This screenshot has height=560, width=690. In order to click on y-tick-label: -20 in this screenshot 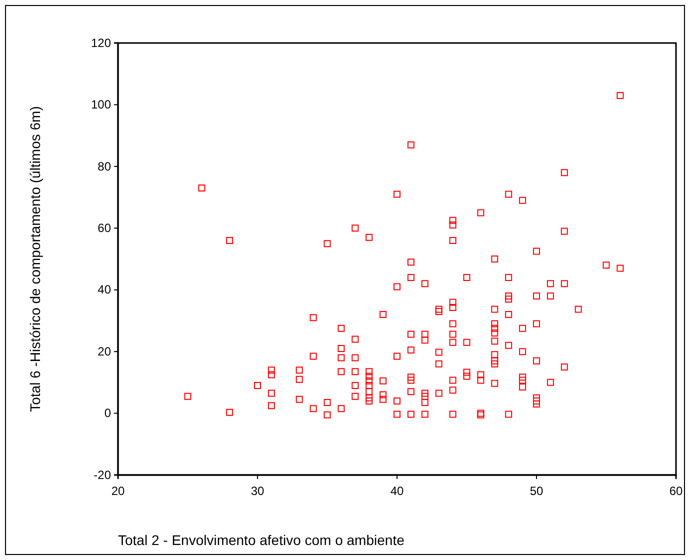, I will do `click(103, 475)`.